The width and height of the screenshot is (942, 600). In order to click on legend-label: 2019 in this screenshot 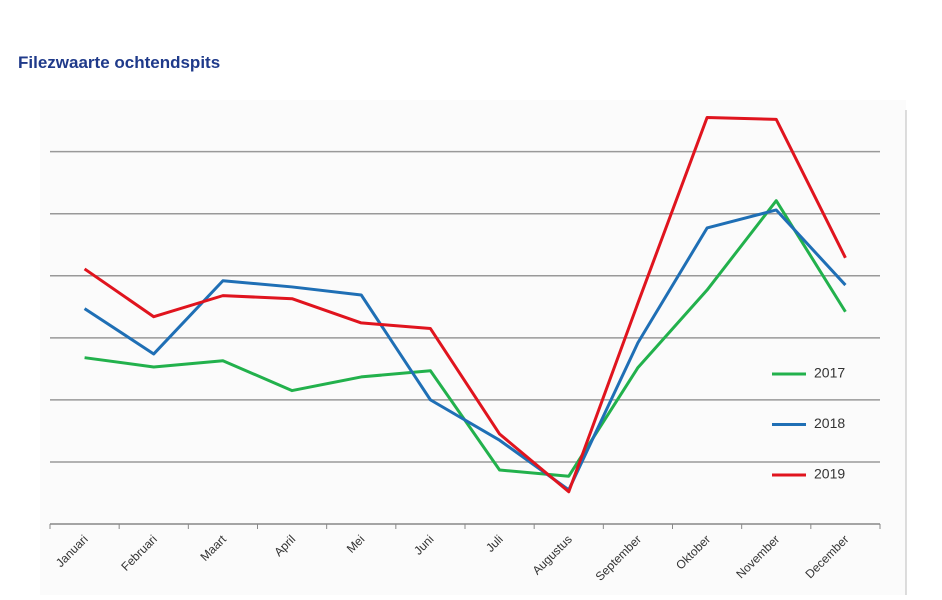, I will do `click(829, 474)`.